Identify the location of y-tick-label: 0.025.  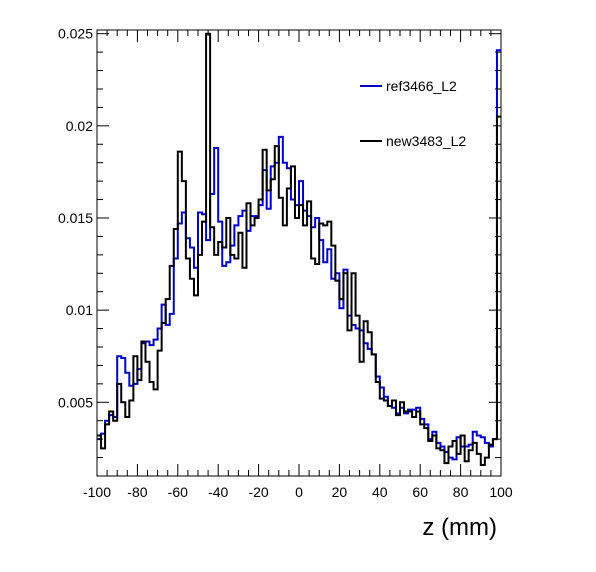
(75, 34).